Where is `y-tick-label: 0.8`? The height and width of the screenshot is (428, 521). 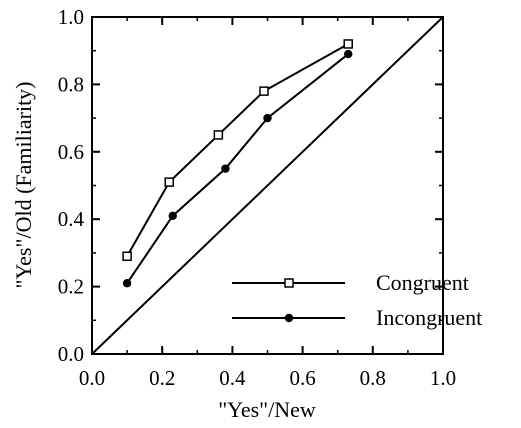 y-tick-label: 0.8 is located at coordinates (71, 84).